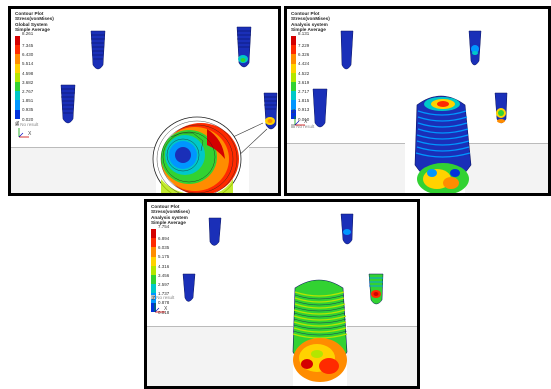 The height and width of the screenshot is (389, 551). Describe the element at coordinates (28, 33) in the screenshot. I see `legend-max-value: 8.261` at that location.